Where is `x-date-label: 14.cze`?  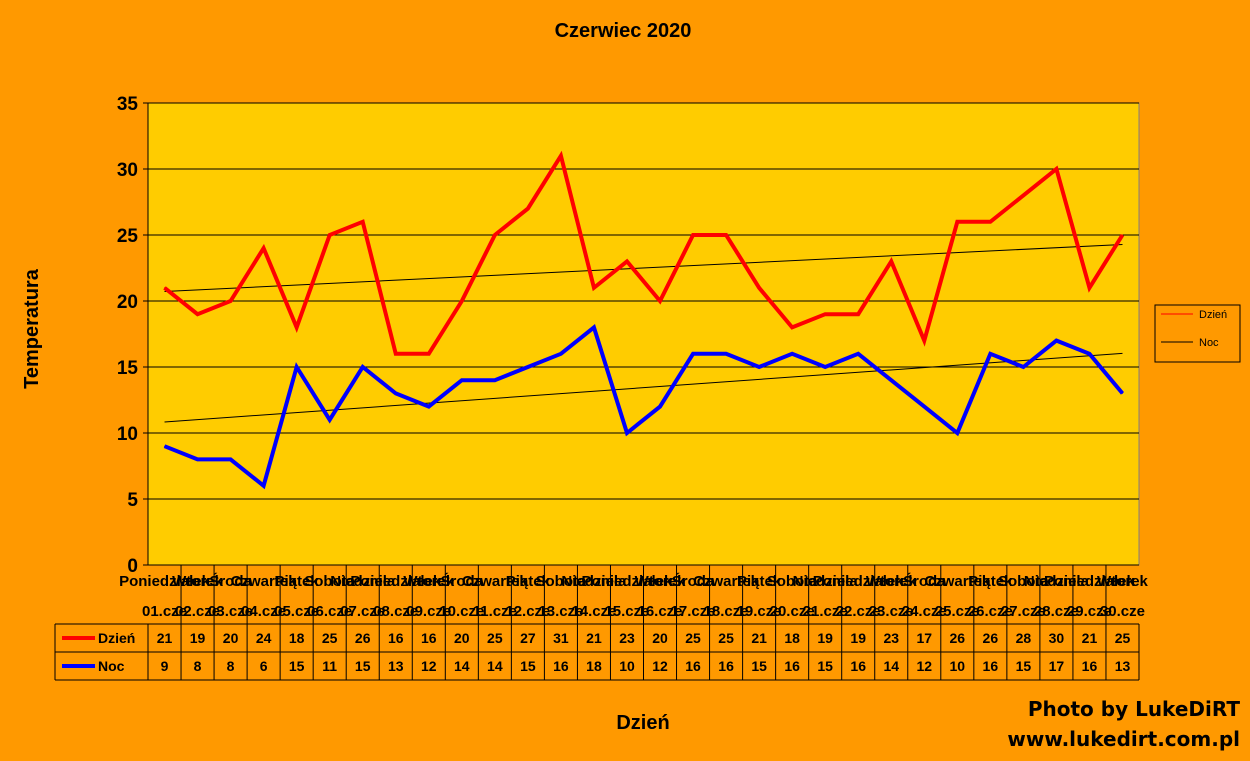
x-date-label: 14.cze is located at coordinates (593, 611).